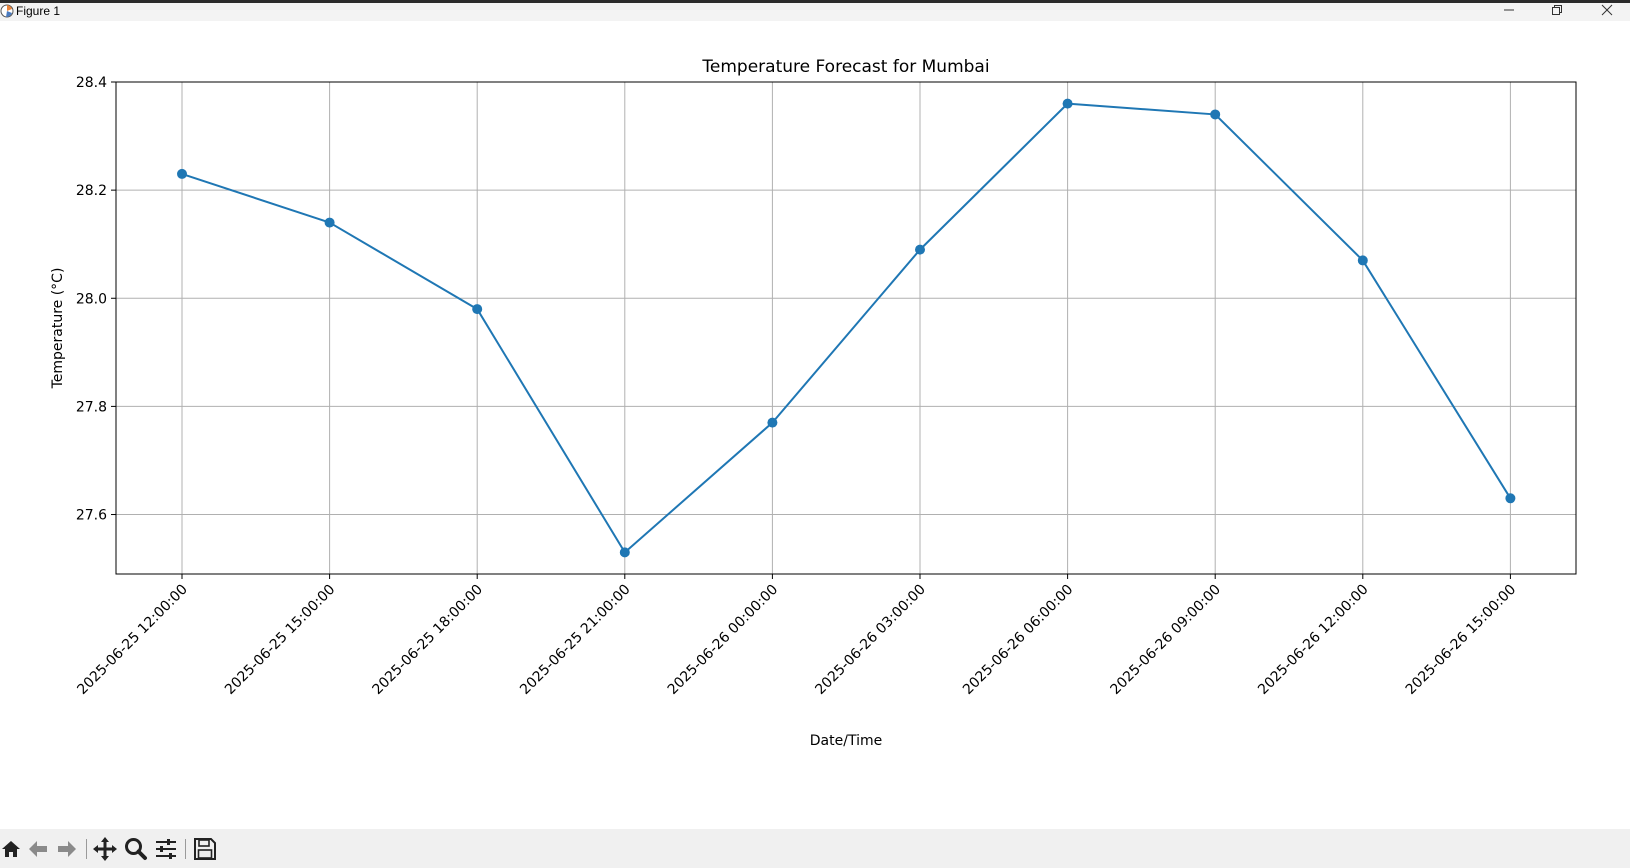  What do you see at coordinates (845, 67) in the screenshot?
I see `chart-title: Temperature Forecast for Mumbai` at bounding box center [845, 67].